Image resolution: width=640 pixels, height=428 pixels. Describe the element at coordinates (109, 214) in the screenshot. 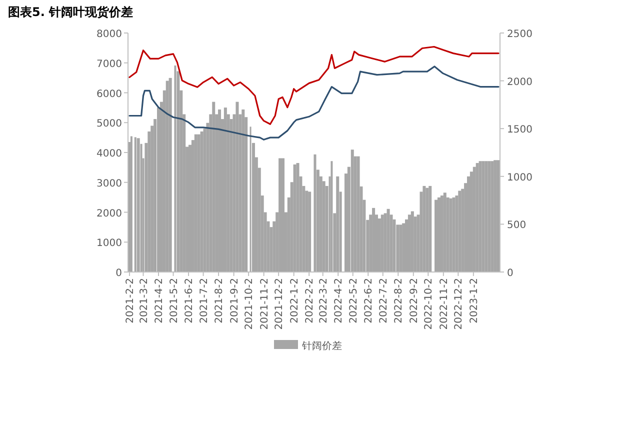

I see `y-tick-label: 2000` at that location.